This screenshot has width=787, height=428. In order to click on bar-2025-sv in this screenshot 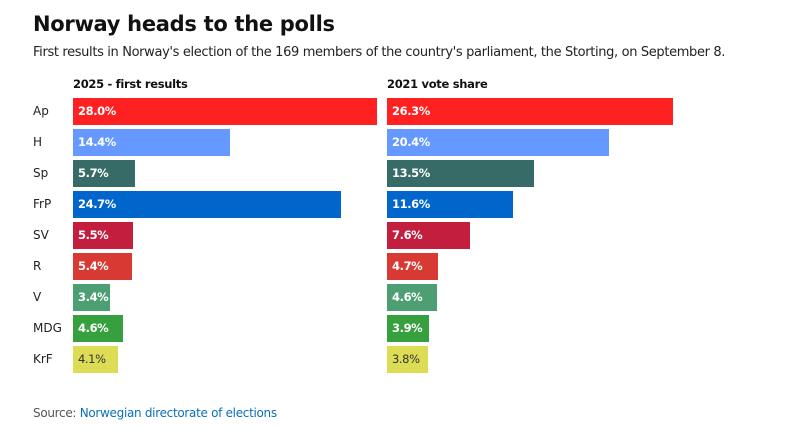, I will do `click(103, 235)`.